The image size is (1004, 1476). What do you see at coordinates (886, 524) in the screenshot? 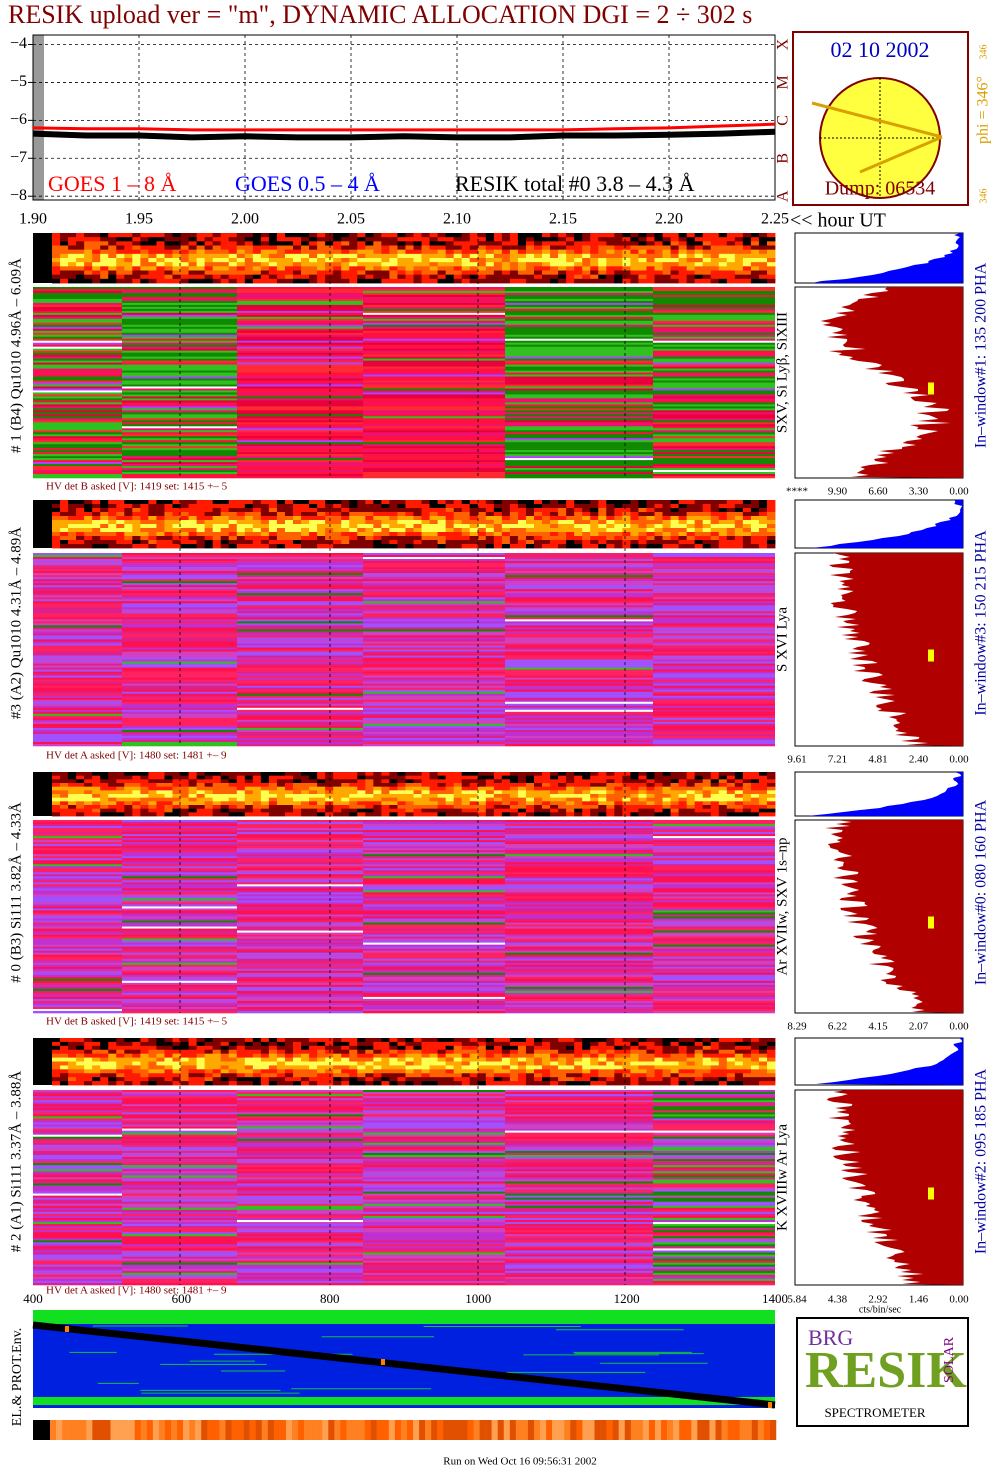
I see `hist-small` at bounding box center [886, 524].